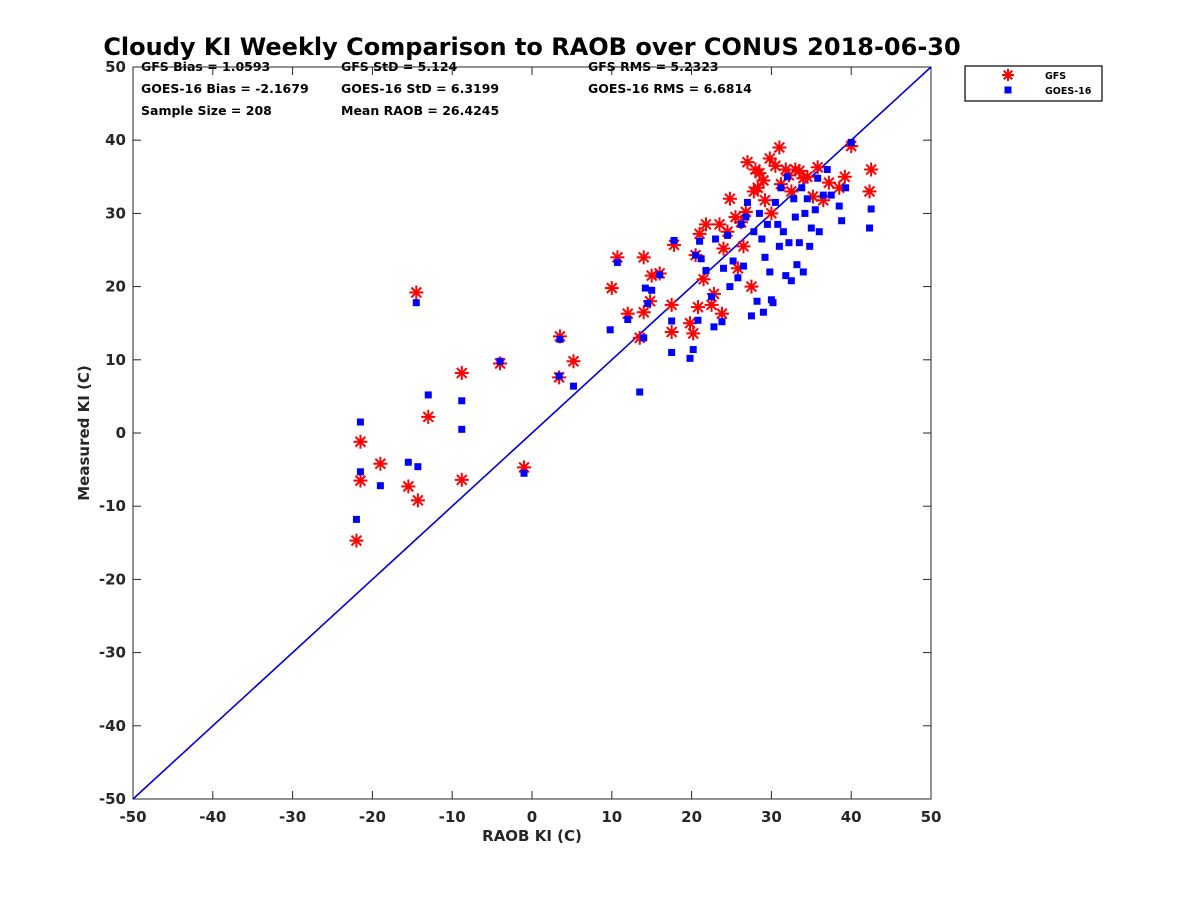 This screenshot has width=1200, height=900. Describe the element at coordinates (112, 579) in the screenshot. I see `y-tick-label: -20` at that location.